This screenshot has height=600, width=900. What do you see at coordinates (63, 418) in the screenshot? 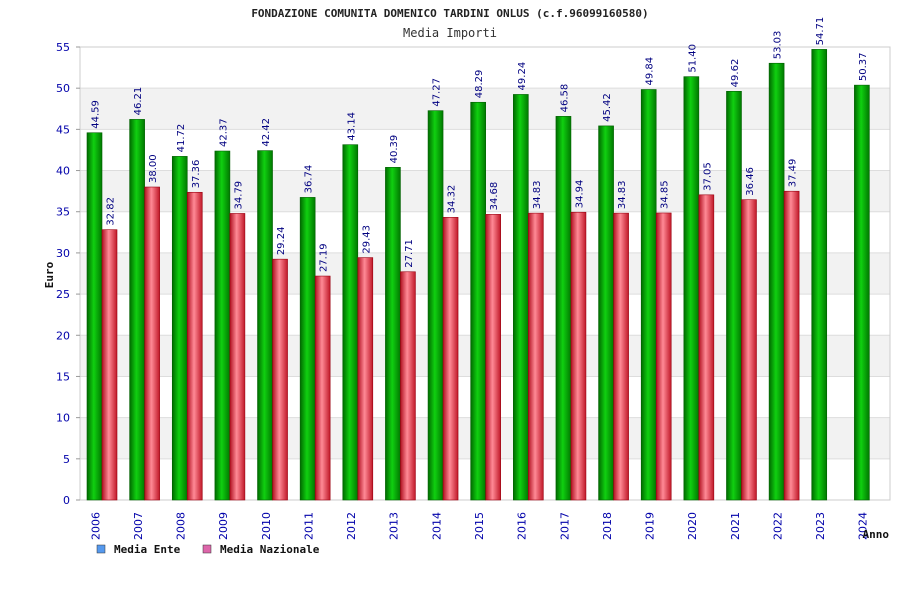
I see `y-tick-label: 10` at bounding box center [63, 418].